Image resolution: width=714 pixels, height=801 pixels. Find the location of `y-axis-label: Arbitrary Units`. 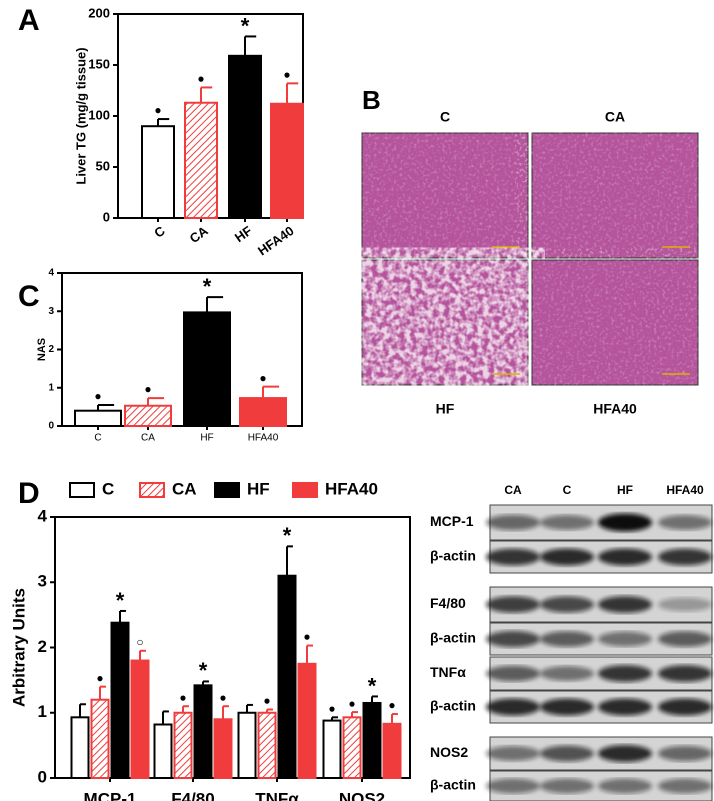

y-axis-label: Arbitrary Units is located at coordinates (18, 647).